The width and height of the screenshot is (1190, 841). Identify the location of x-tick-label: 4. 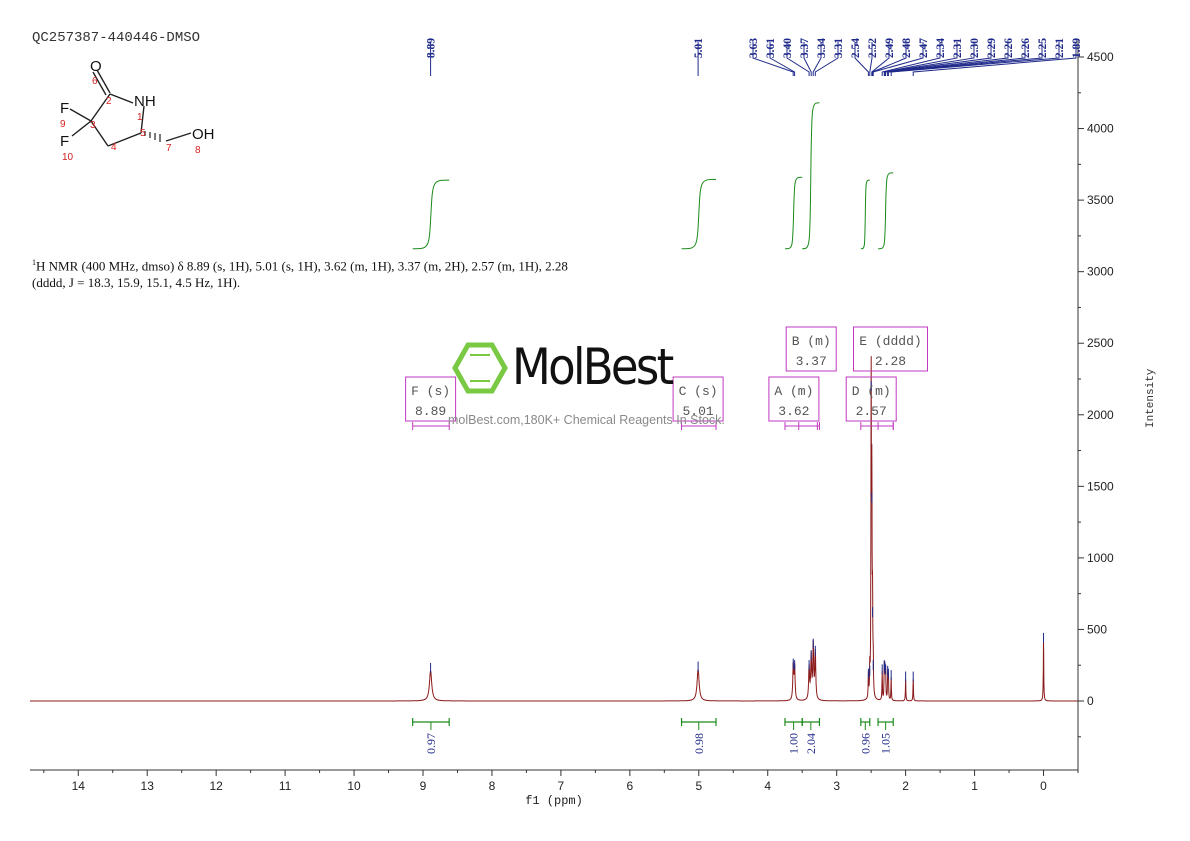
(767, 786).